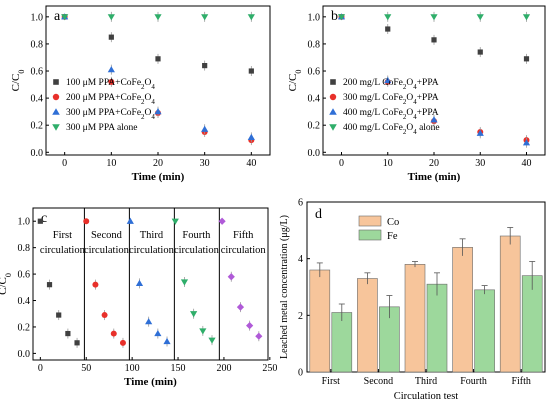 This screenshot has height=404, width=550. Describe the element at coordinates (110, 114) in the screenshot. I see `legend-label: 300 μM PPA+CoFe2O4` at that location.